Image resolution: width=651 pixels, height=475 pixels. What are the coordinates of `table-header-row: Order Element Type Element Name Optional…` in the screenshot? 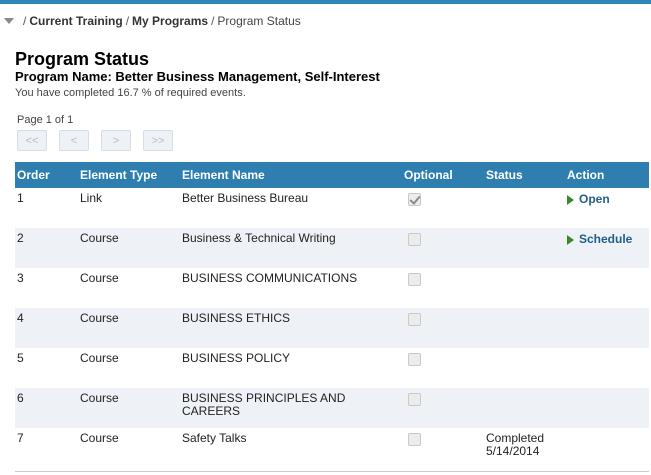 It's located at (332, 175).